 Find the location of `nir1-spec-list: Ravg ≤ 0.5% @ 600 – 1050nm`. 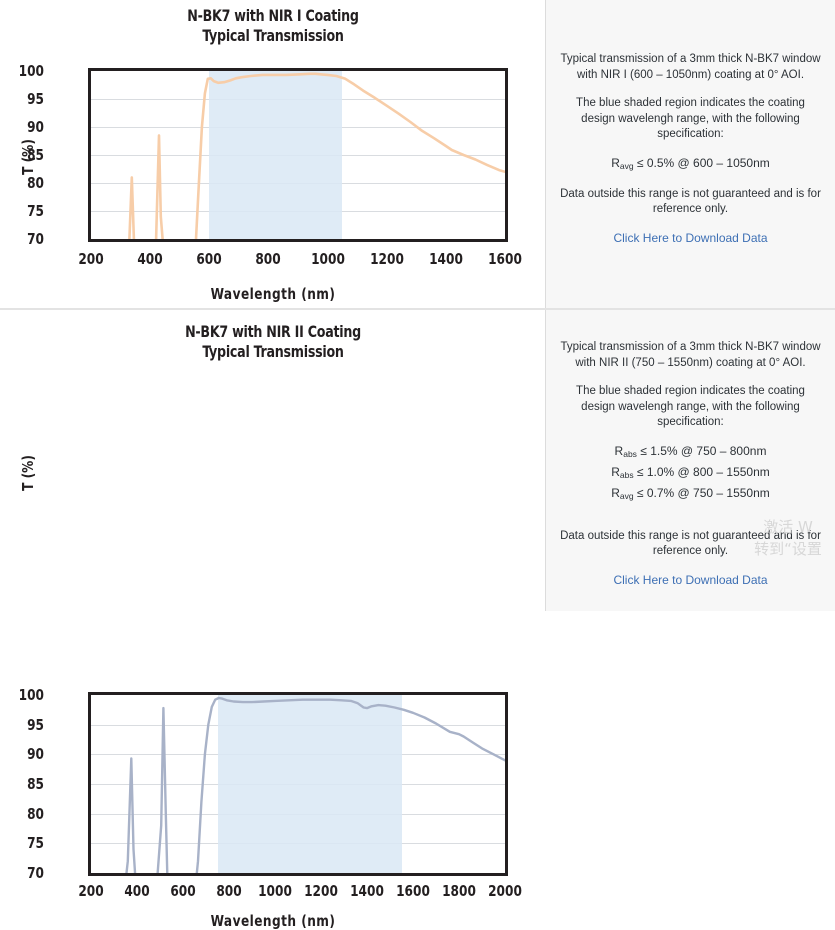

nir1-spec-list: Ravg ≤ 0.5% @ 600 – 1050nm is located at coordinates (690, 165).